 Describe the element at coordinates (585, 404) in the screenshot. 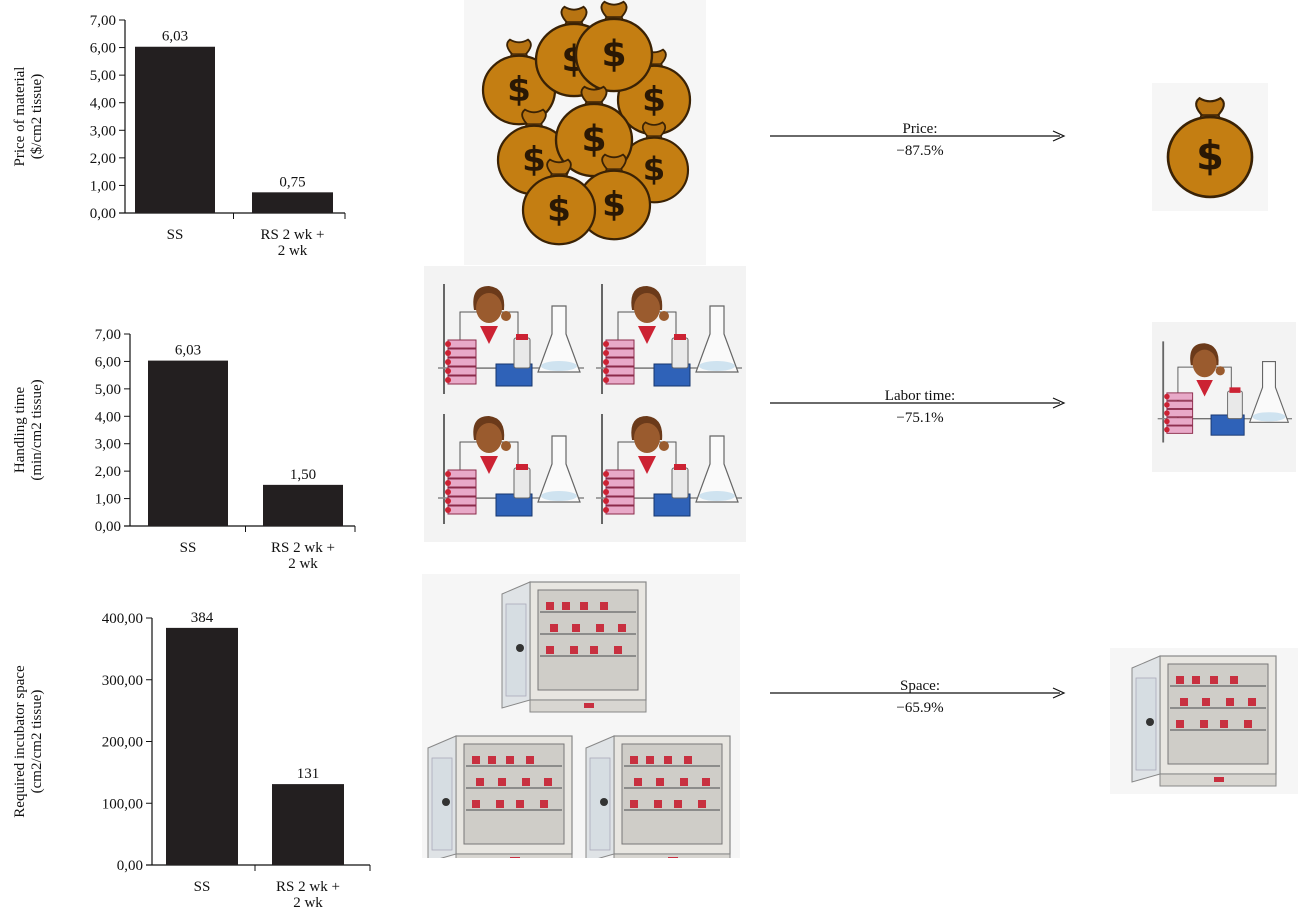

I see `lab-workers-four-image` at that location.